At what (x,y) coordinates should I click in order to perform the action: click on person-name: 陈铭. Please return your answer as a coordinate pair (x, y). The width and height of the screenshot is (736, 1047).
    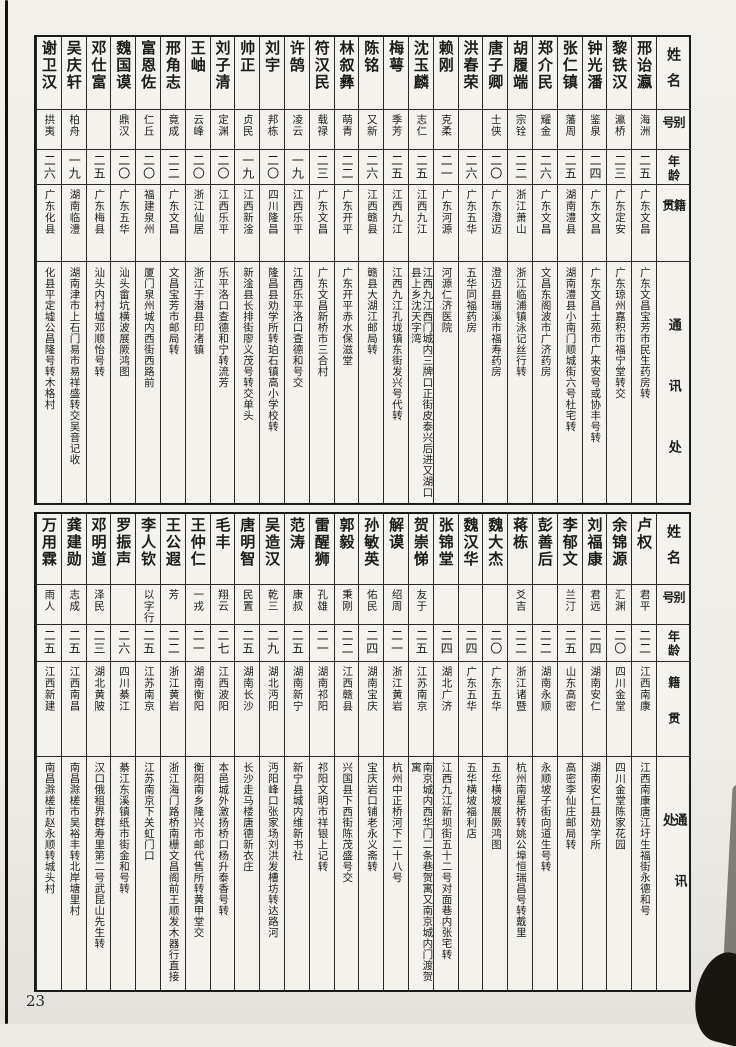
    Looking at the image, I should click on (371, 73).